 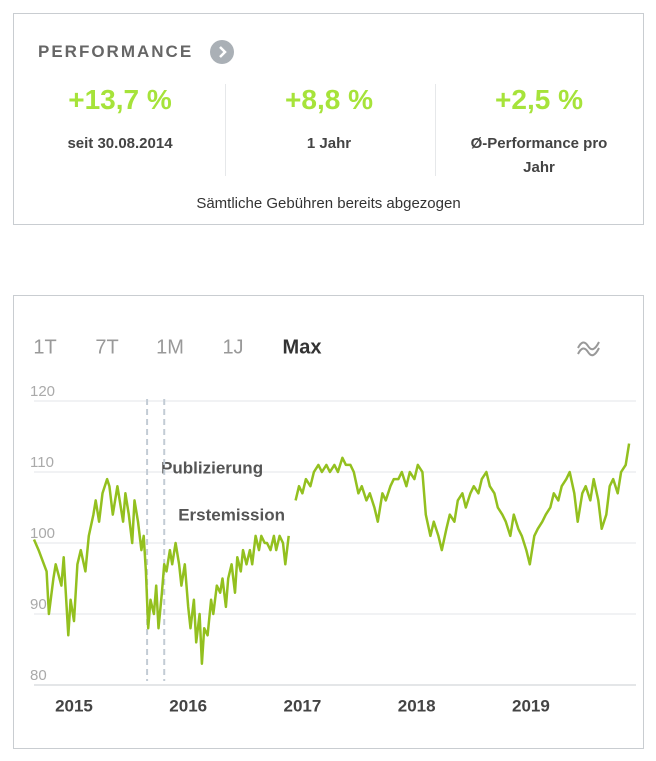 What do you see at coordinates (212, 467) in the screenshot?
I see `event-label: Publizierung` at bounding box center [212, 467].